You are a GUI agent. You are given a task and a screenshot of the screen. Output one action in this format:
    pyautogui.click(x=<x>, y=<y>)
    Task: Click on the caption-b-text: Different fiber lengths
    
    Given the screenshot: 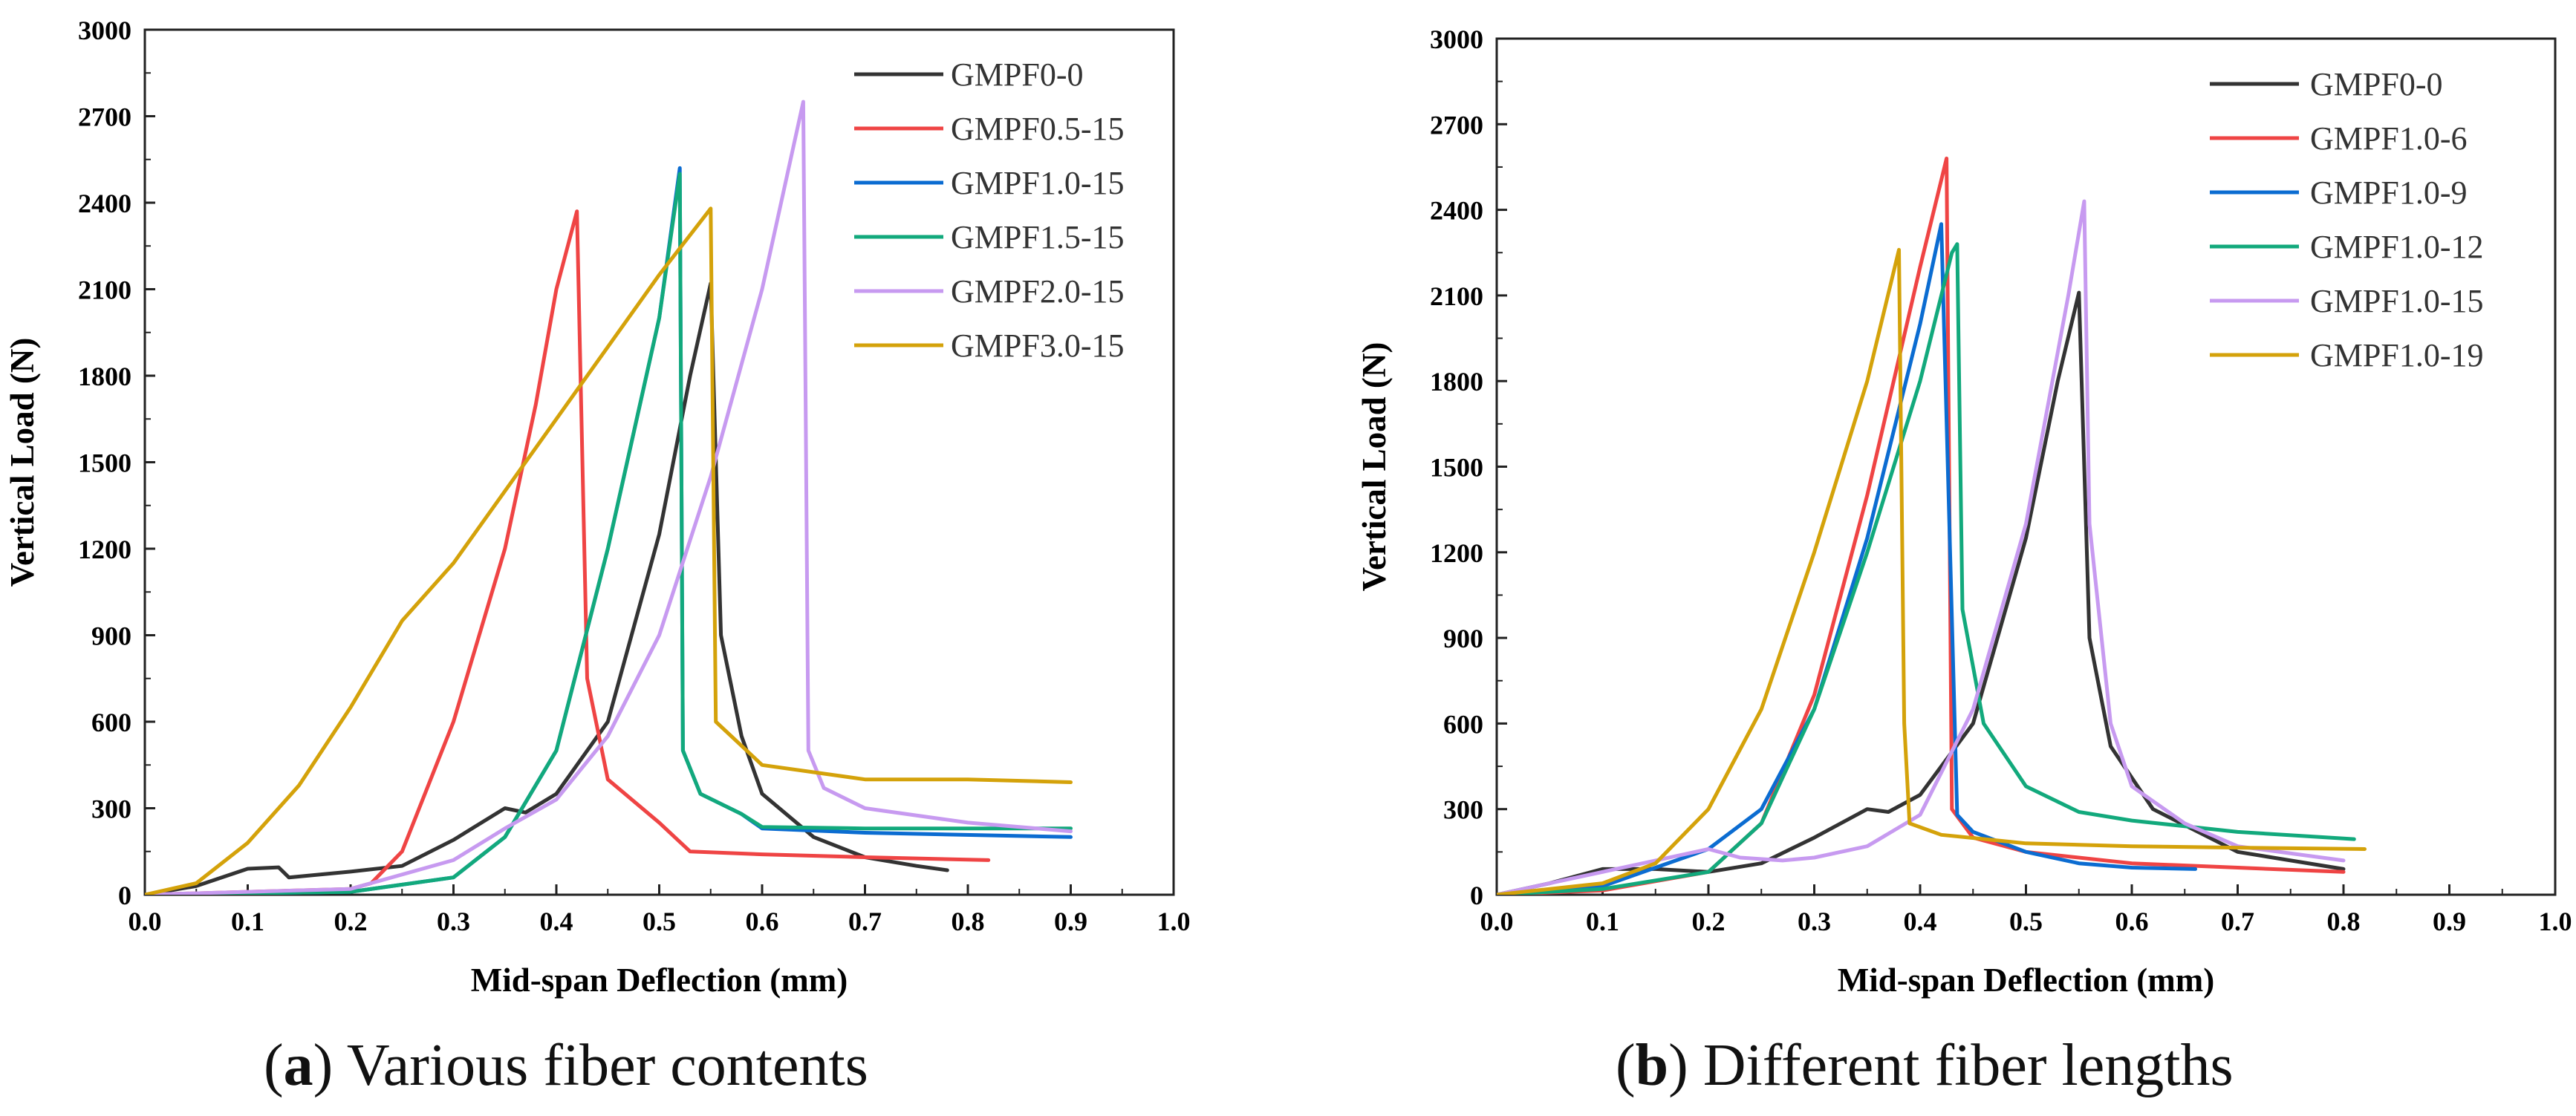 What is the action you would take?
    pyautogui.click(x=1968, y=1065)
    